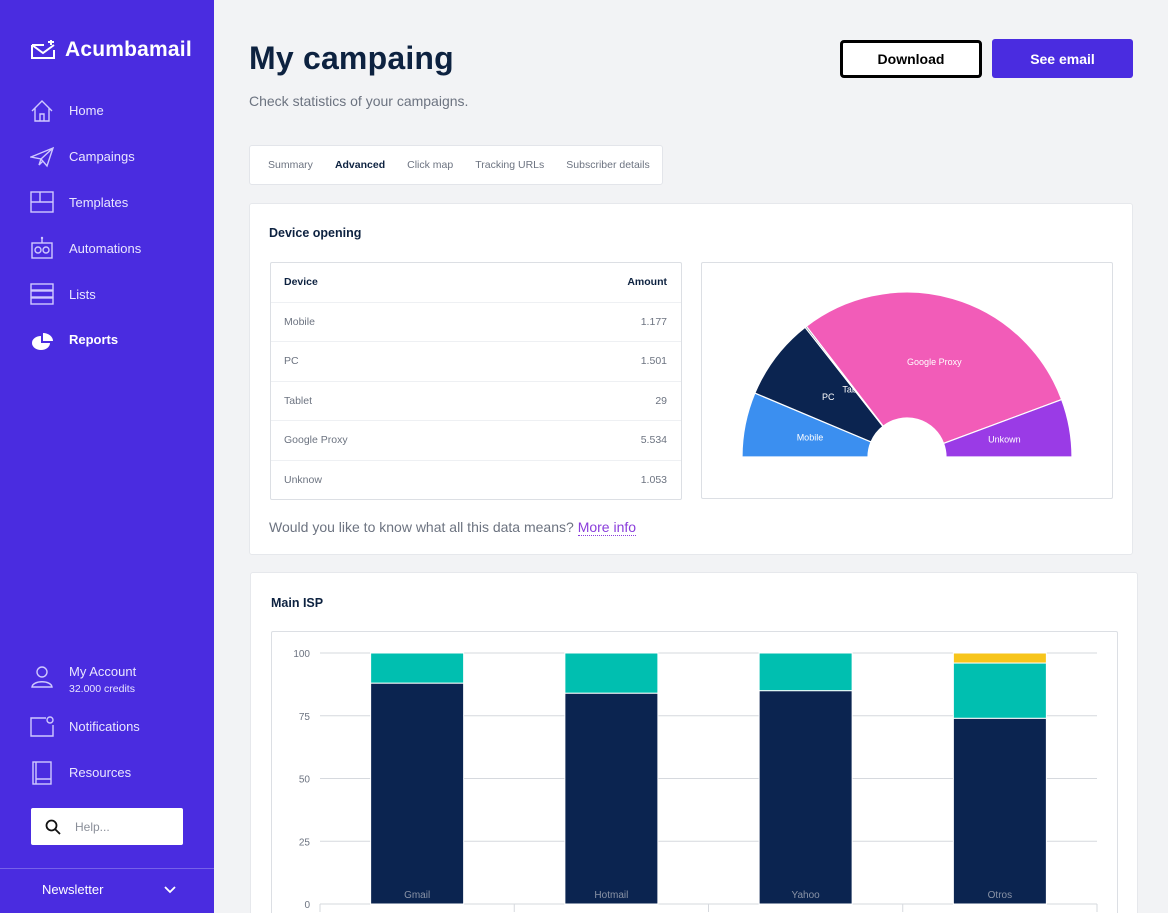  I want to click on notification-icon, so click(42, 727).